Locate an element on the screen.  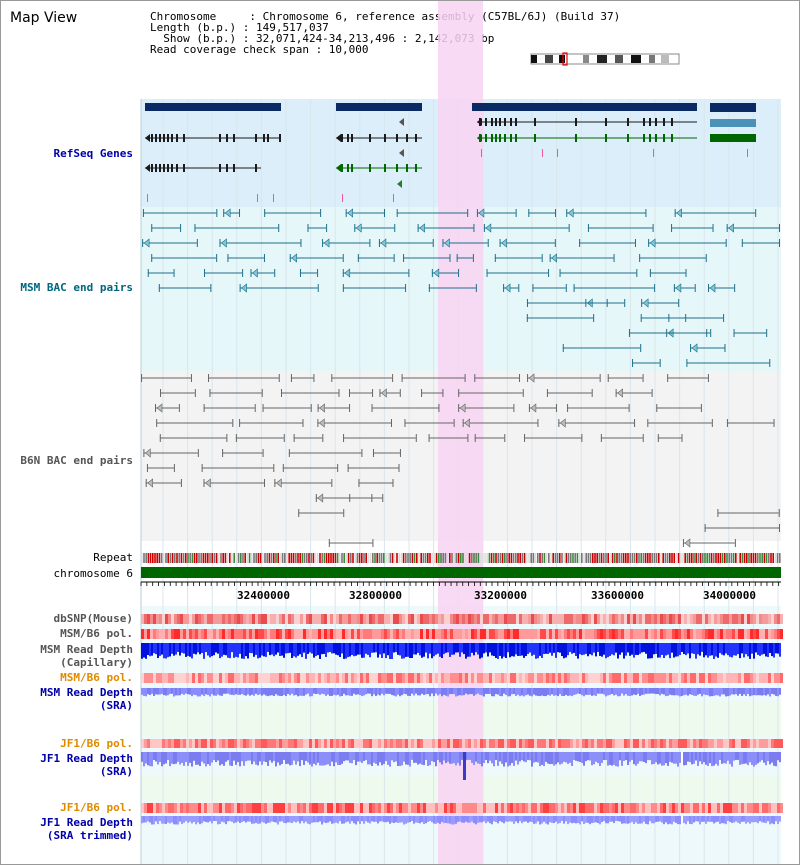
track-label-refseq: RefSeq Genes is located at coordinates (93, 153).